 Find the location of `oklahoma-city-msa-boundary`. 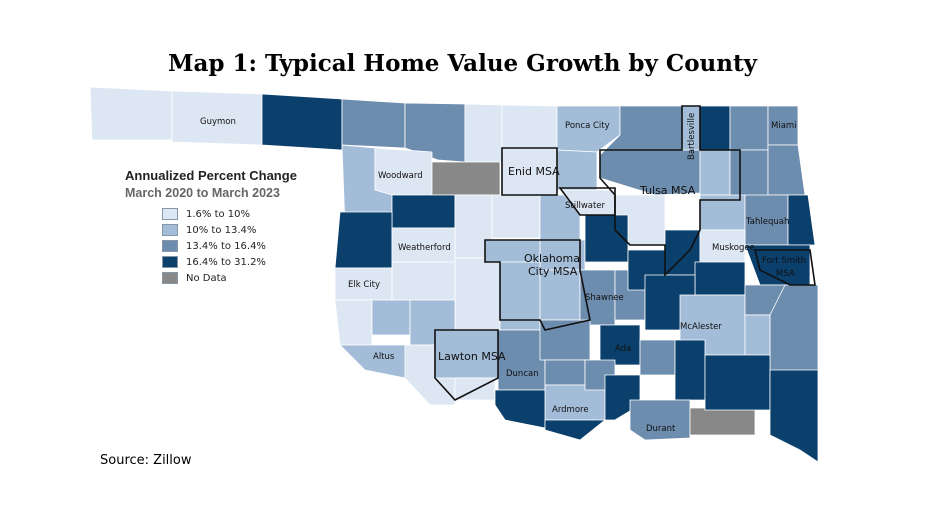

oklahoma-city-msa-boundary is located at coordinates (537, 285).